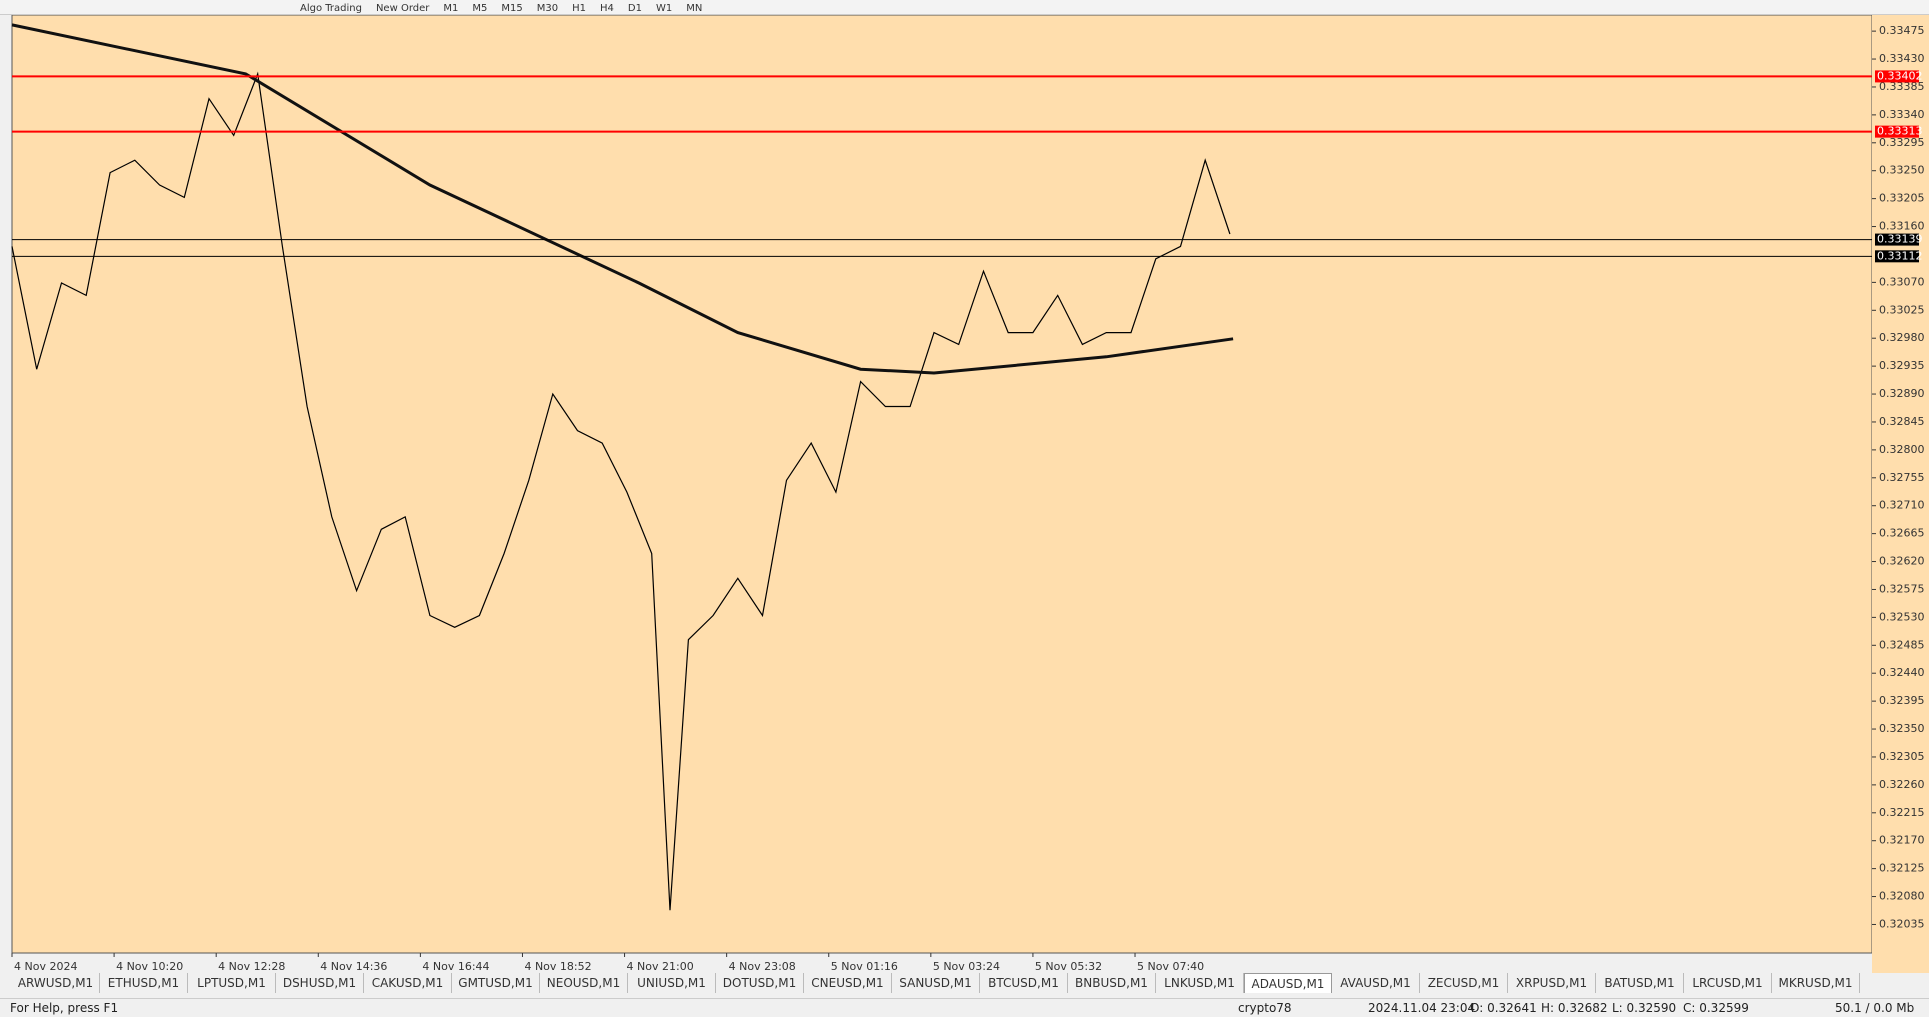  Describe the element at coordinates (760, 983) in the screenshot. I see `symbol-tab: DOTUSD,M1` at that location.